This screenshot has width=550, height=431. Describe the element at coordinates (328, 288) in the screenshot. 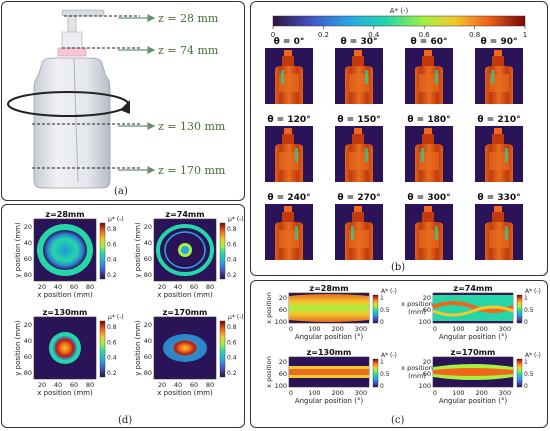

I see `plot-title: z=28mm` at that location.